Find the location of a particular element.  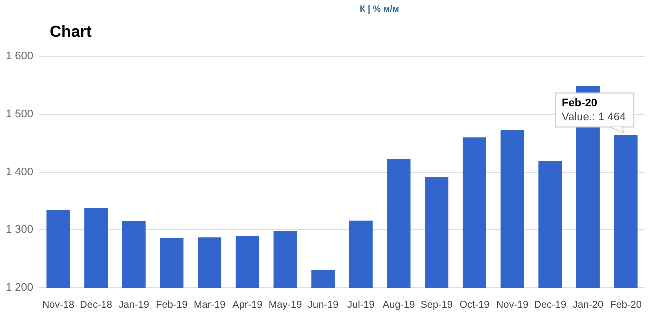

x-tick-label: Nov-19 is located at coordinates (513, 305).